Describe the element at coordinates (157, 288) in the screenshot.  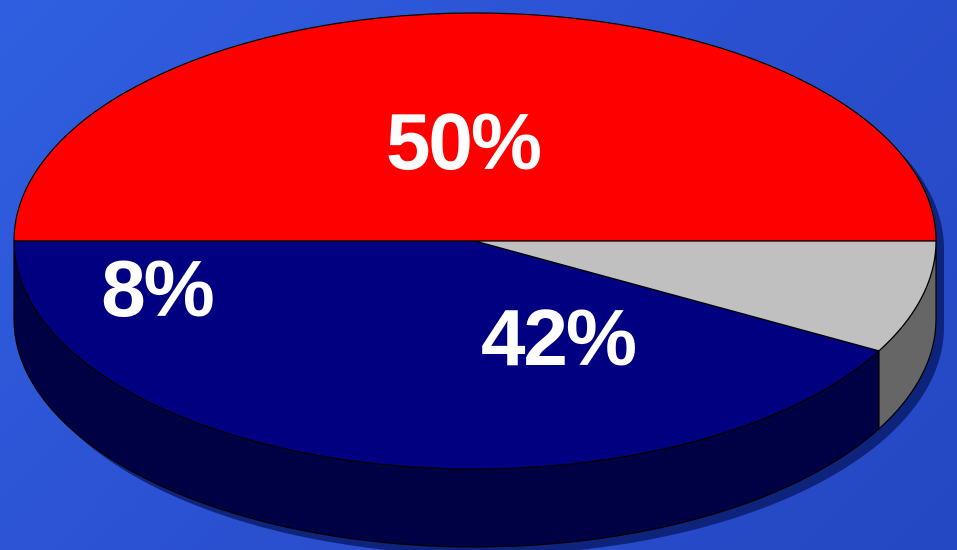
I see `slice-label-2: 8%` at that location.